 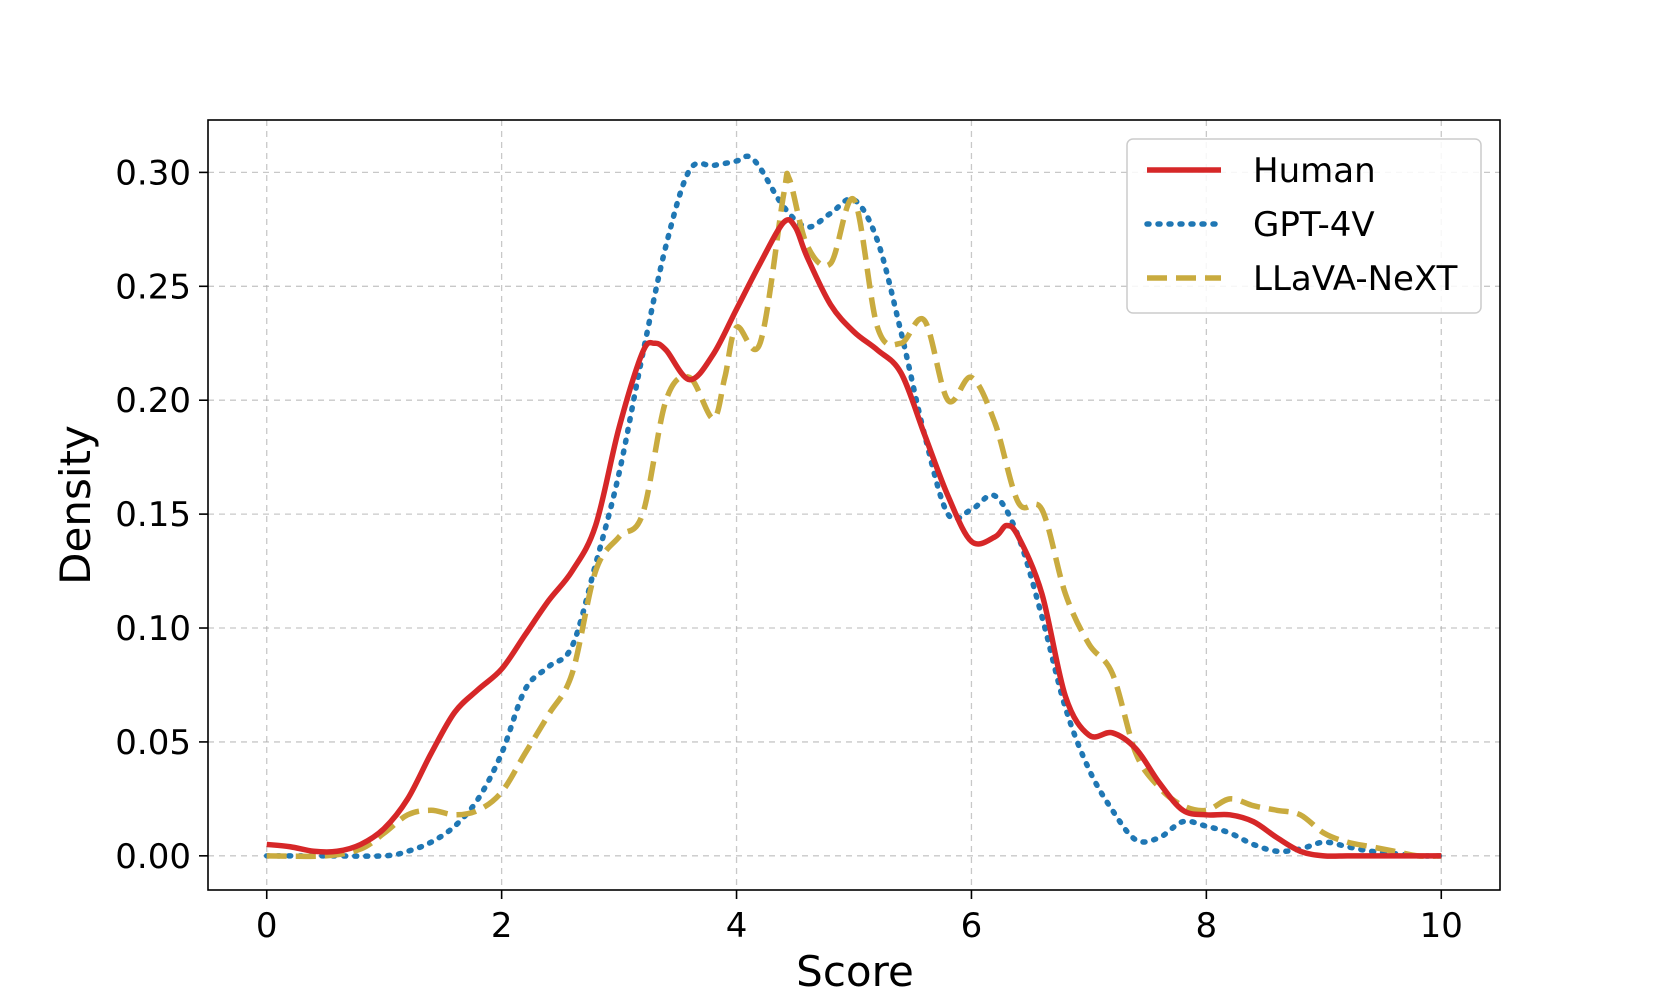 I want to click on y-axis-ticks: 0.00 0.05 0.10 0.15 0.20 0.25 0.30, so click(x=161, y=515).